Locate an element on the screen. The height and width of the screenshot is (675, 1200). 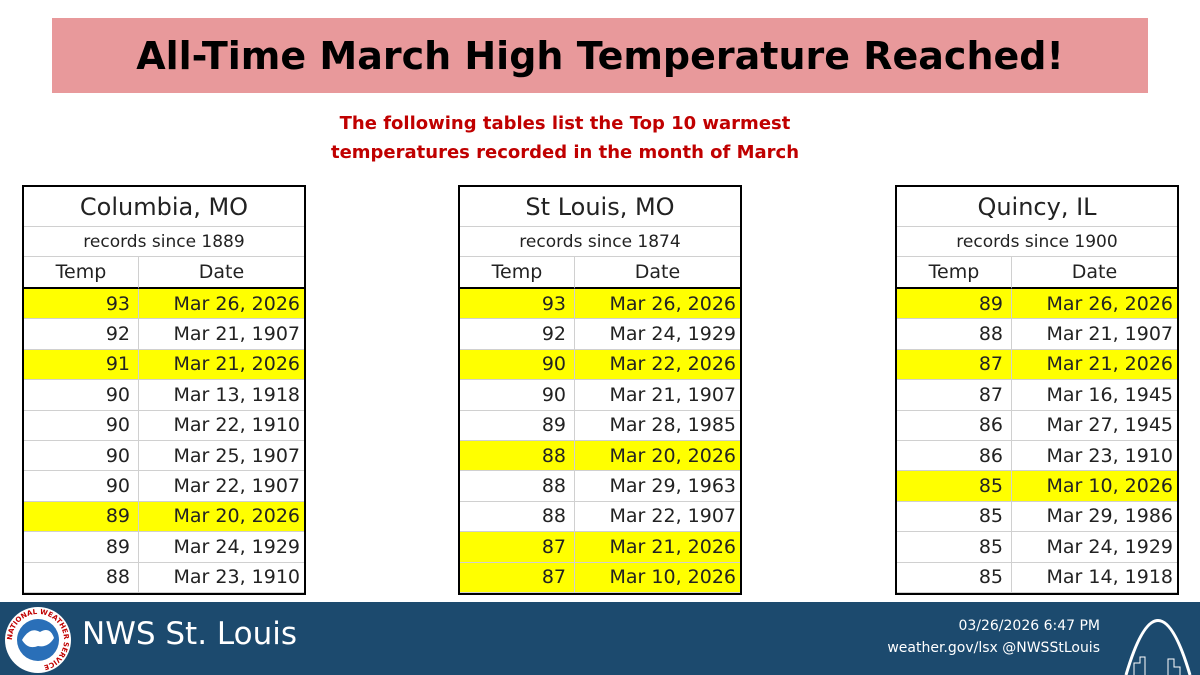
arch-icon is located at coordinates (1158, 647).